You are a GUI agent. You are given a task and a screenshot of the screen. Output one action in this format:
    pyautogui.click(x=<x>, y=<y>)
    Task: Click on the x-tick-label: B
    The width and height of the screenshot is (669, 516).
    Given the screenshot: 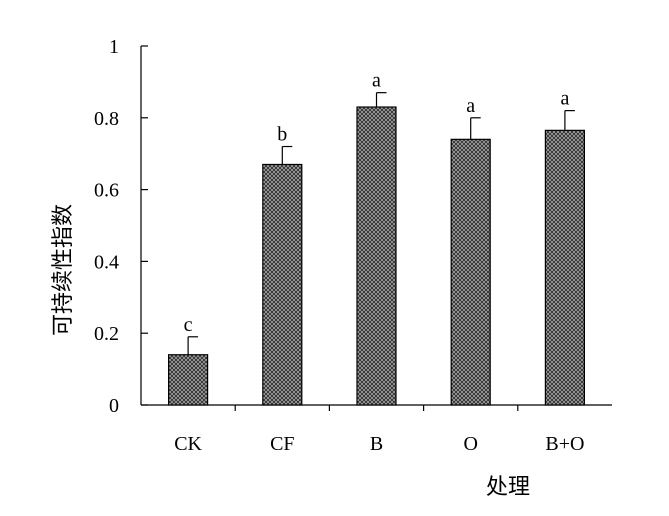 What is the action you would take?
    pyautogui.click(x=376, y=444)
    